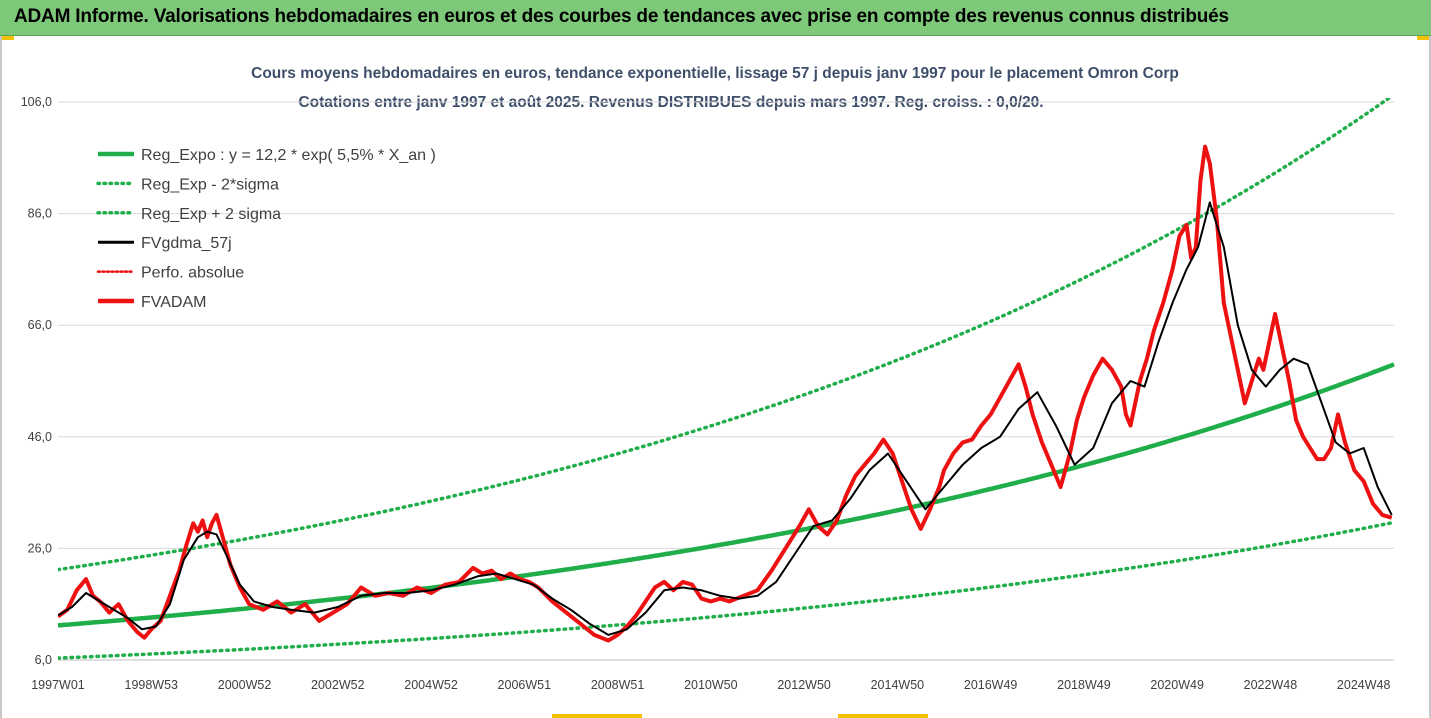 The width and height of the screenshot is (1431, 718). Describe the element at coordinates (7, 38) in the screenshot. I see `corner-accent-top-left` at that location.